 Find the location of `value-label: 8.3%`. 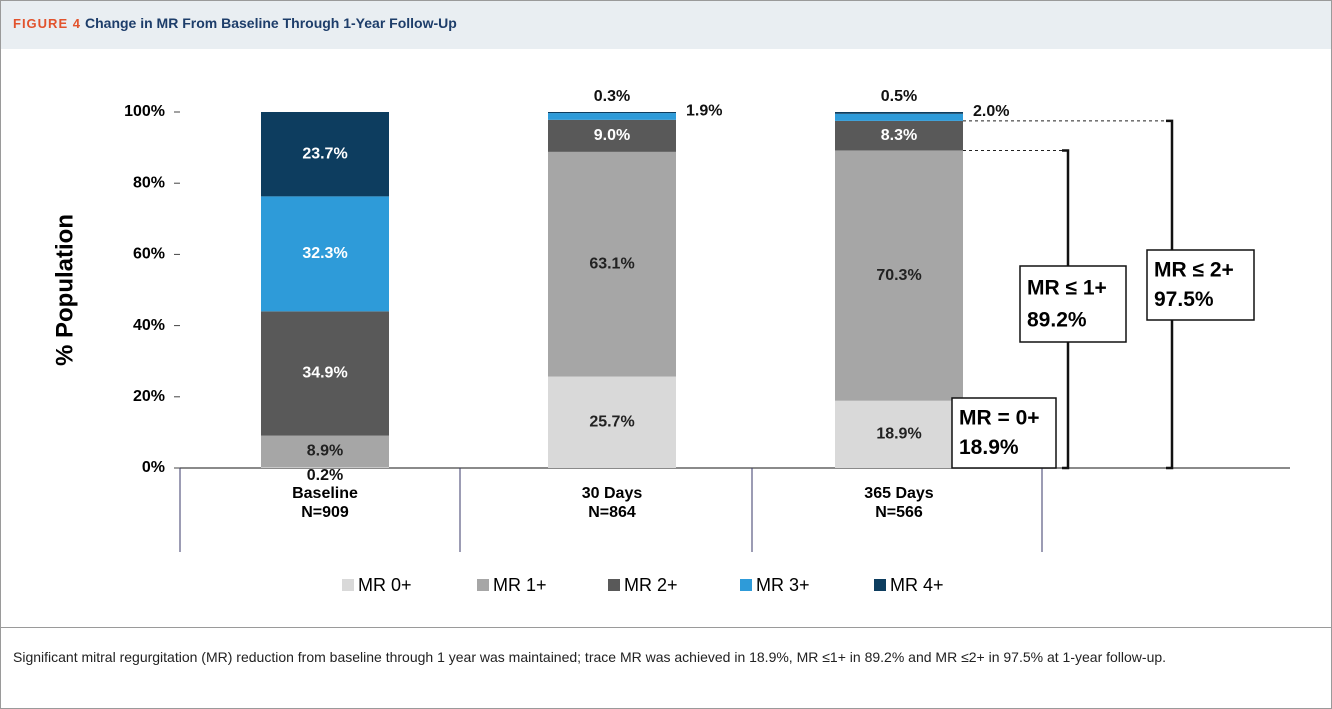

value-label: 8.3% is located at coordinates (899, 135).